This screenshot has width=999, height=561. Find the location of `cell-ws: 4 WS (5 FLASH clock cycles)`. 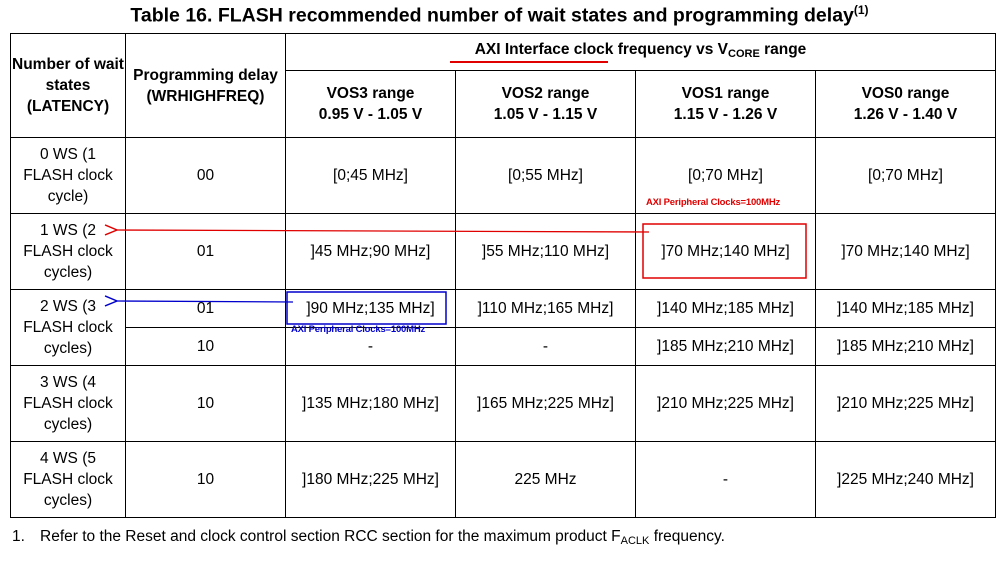

cell-ws: 4 WS (5 FLASH clock cycles) is located at coordinates (68, 479).